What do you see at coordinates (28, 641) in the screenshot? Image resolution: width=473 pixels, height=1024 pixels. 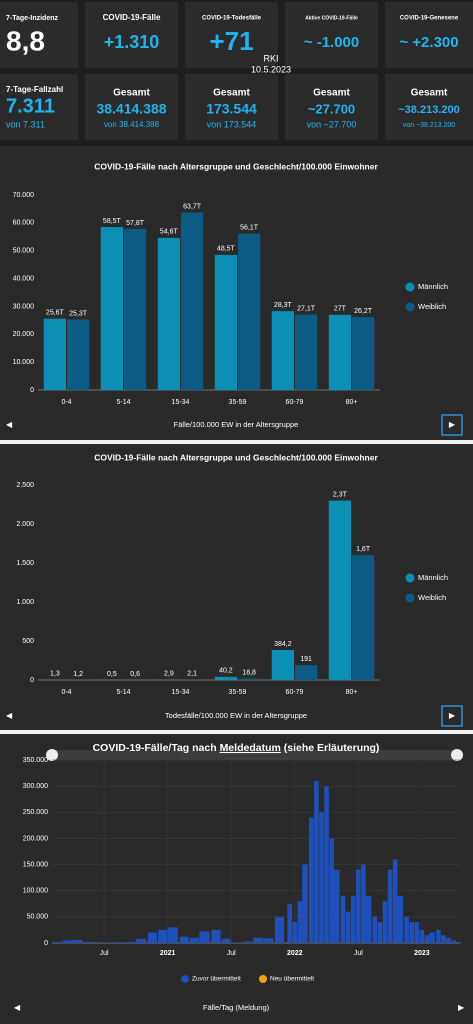 I see `y-tick-label: 500` at bounding box center [28, 641].